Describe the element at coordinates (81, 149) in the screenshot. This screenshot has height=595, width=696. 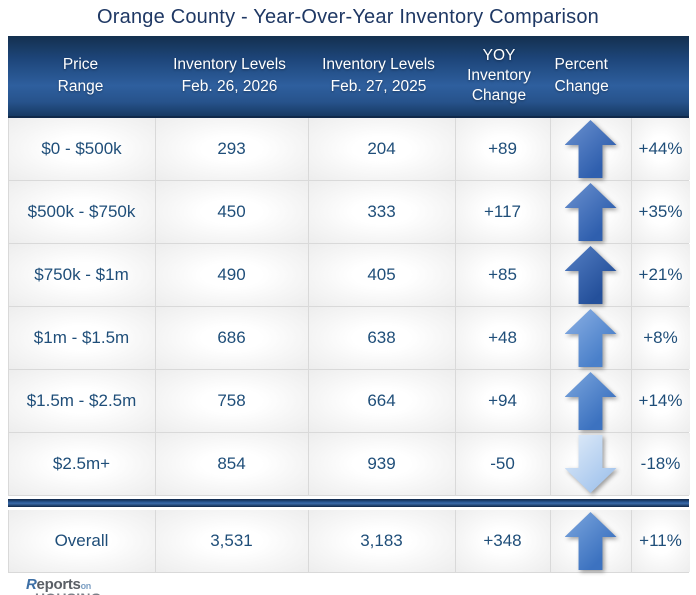
I see `price-range-cell: $0 - $500k` at that location.